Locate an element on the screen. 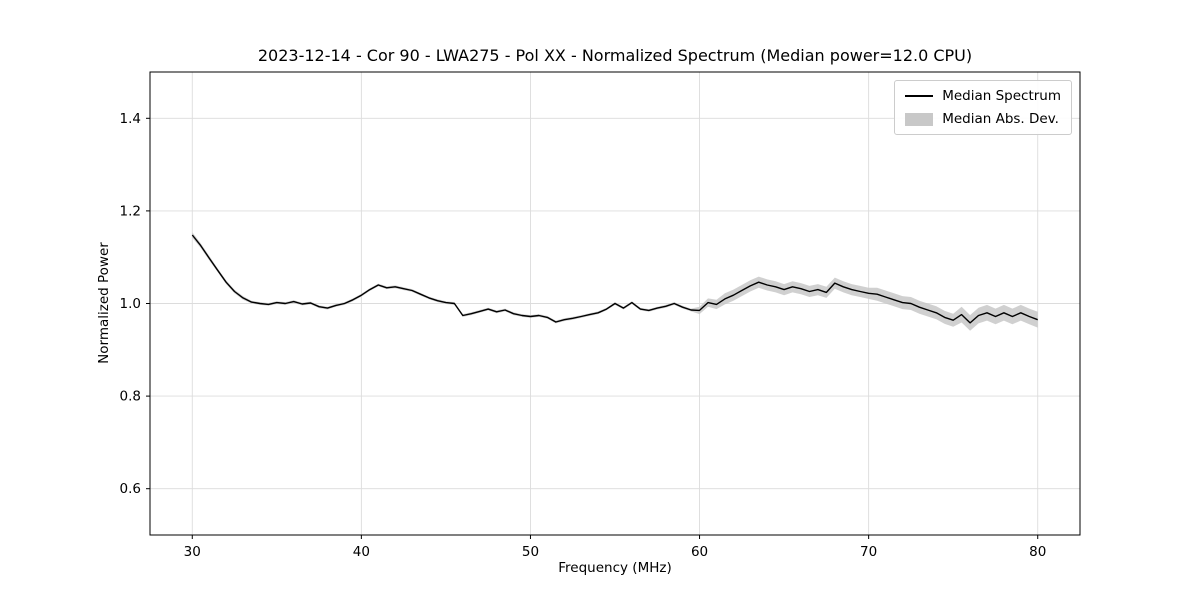 This screenshot has width=1200, height=600. mad-band is located at coordinates (615, 281).